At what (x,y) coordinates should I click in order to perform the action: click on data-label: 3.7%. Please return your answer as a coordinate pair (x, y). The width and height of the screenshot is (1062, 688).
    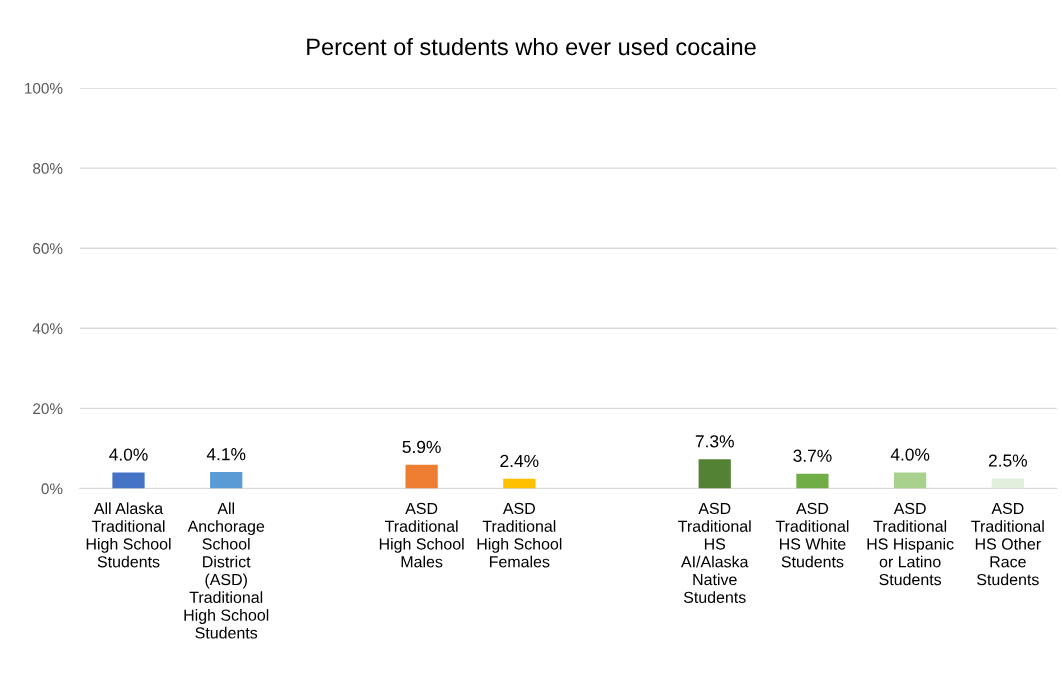
    Looking at the image, I should click on (812, 455).